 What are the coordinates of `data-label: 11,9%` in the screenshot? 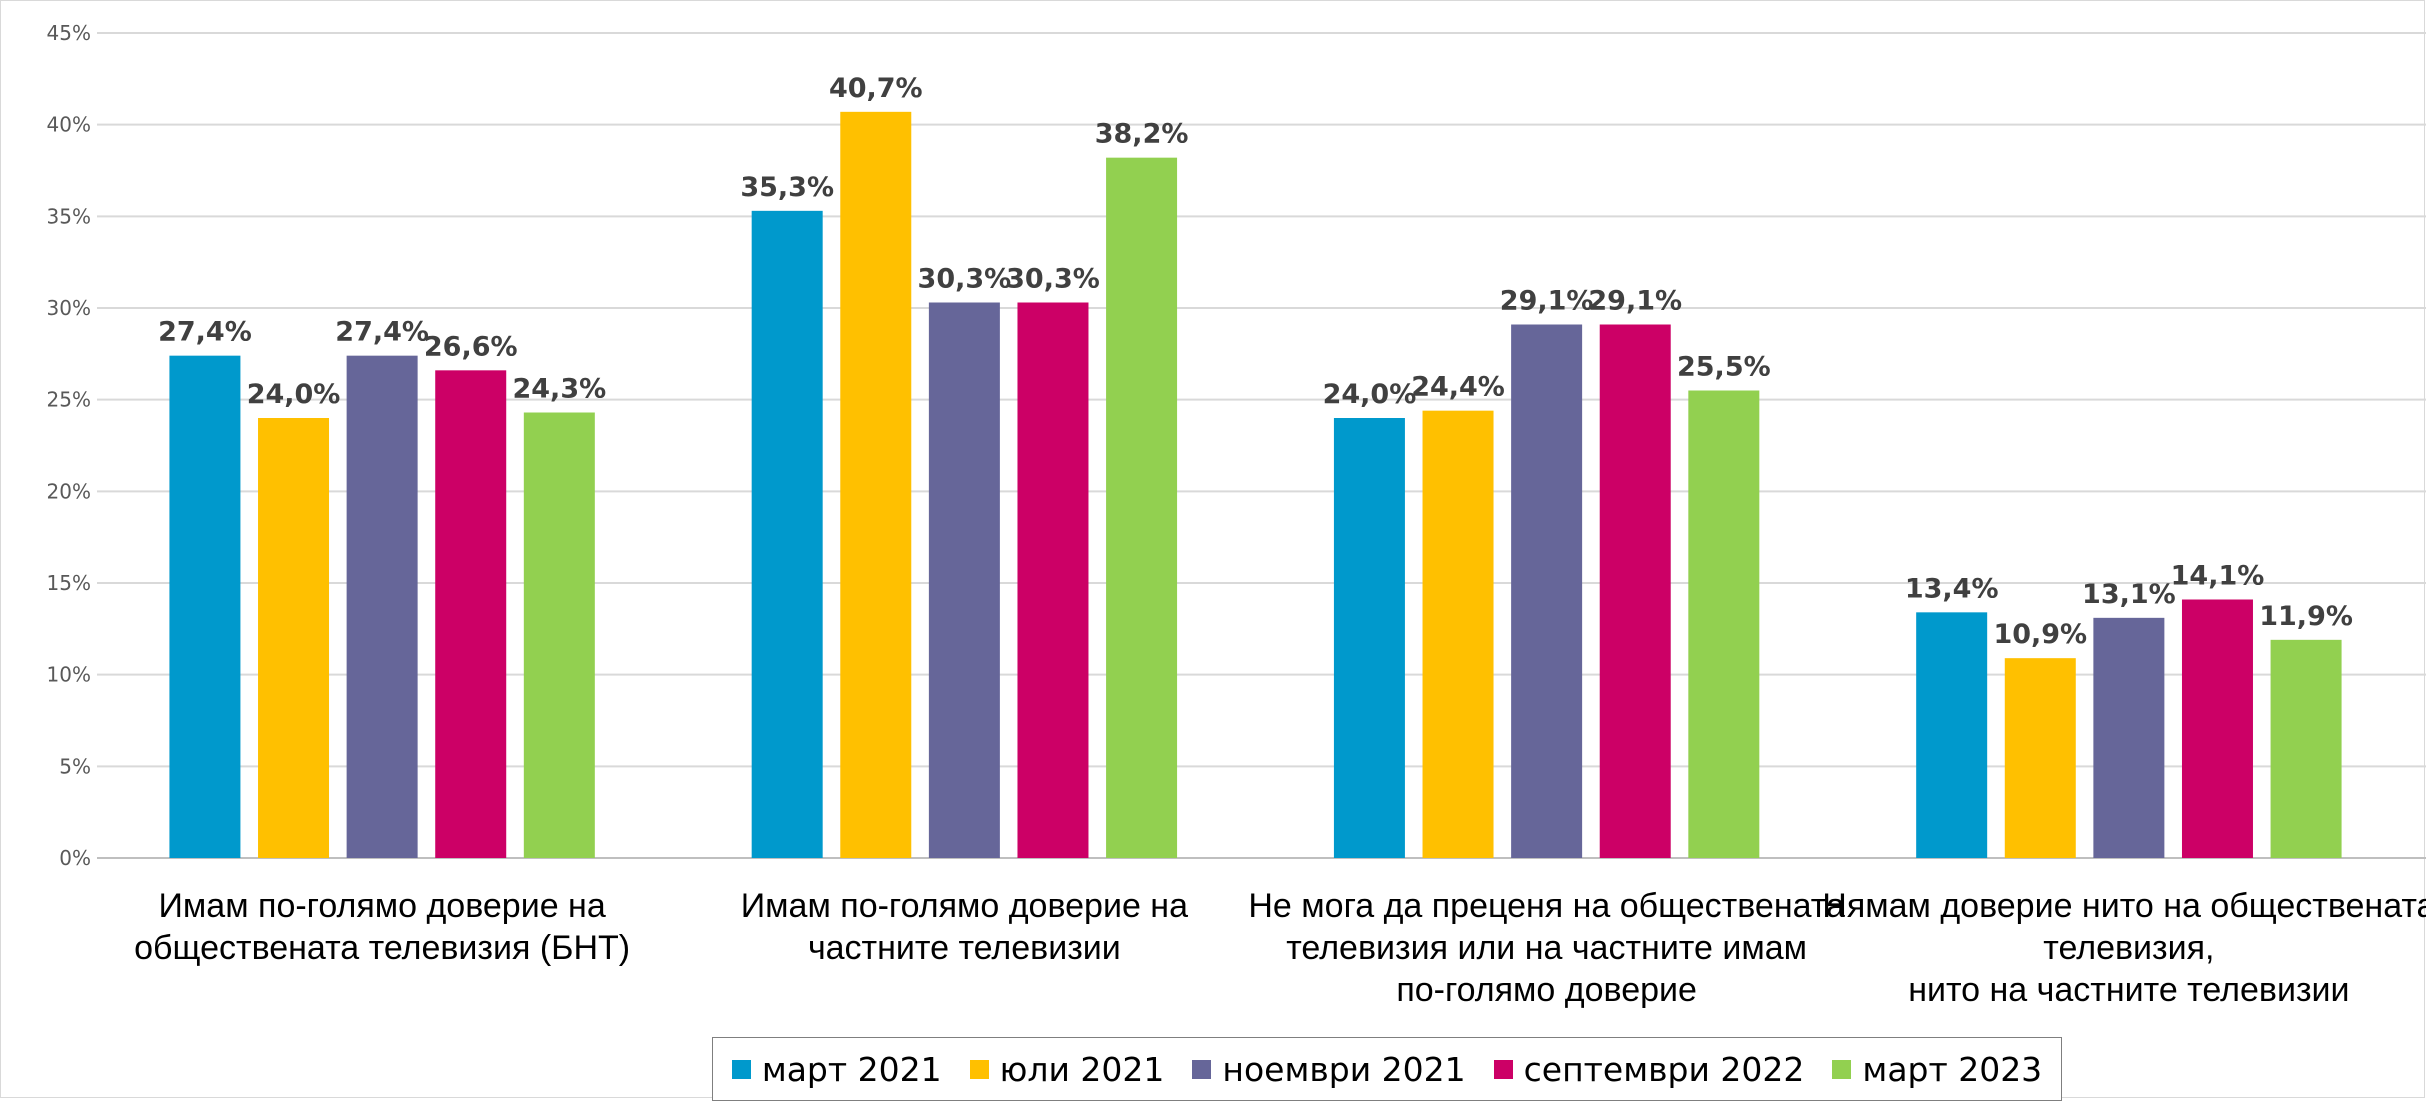 It's located at (2306, 616).